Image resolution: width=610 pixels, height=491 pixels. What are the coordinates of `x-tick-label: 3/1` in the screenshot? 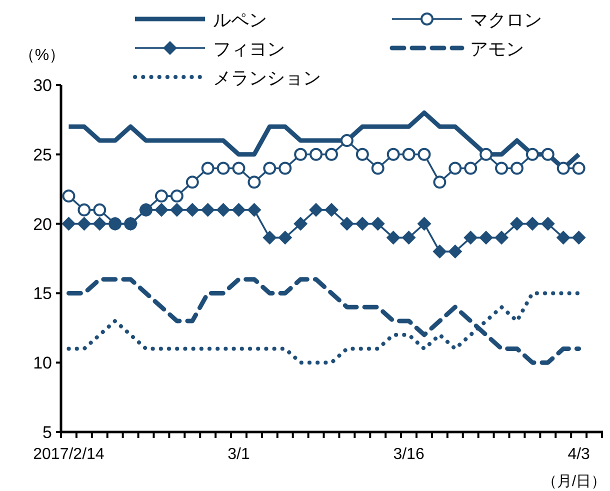 It's located at (239, 454).